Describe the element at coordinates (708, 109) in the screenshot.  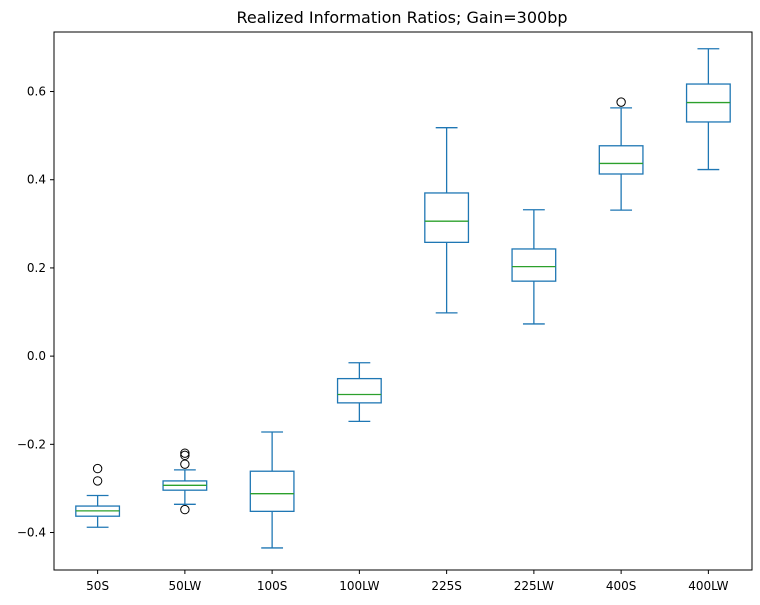
I see `box-400LW` at that location.